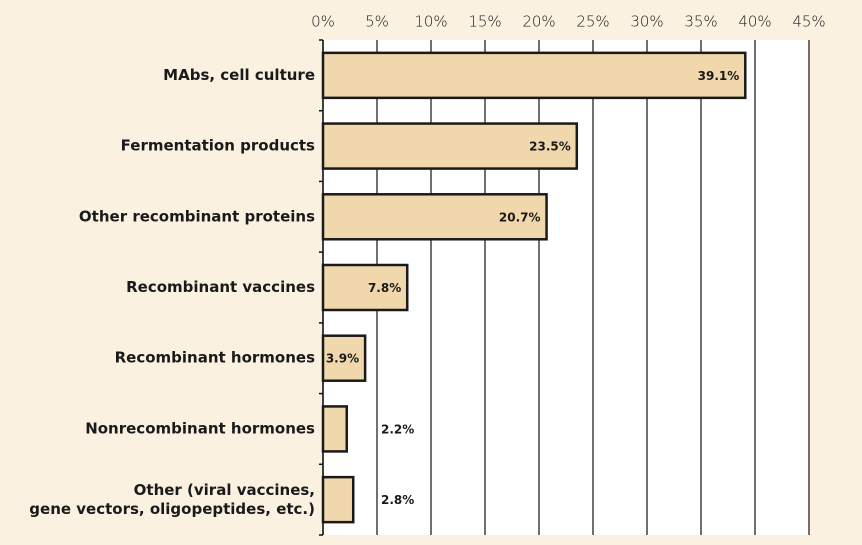 The height and width of the screenshot is (545, 862). I want to click on x-tick-label: 0%, so click(323, 22).